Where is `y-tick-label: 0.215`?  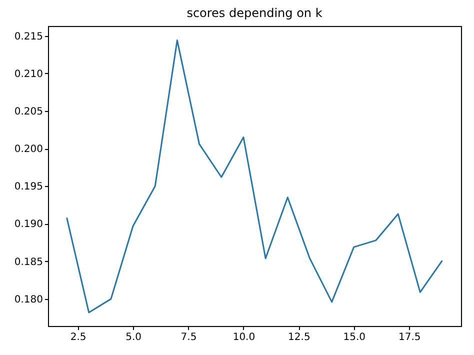
y-tick-label: 0.215 is located at coordinates (28, 36).